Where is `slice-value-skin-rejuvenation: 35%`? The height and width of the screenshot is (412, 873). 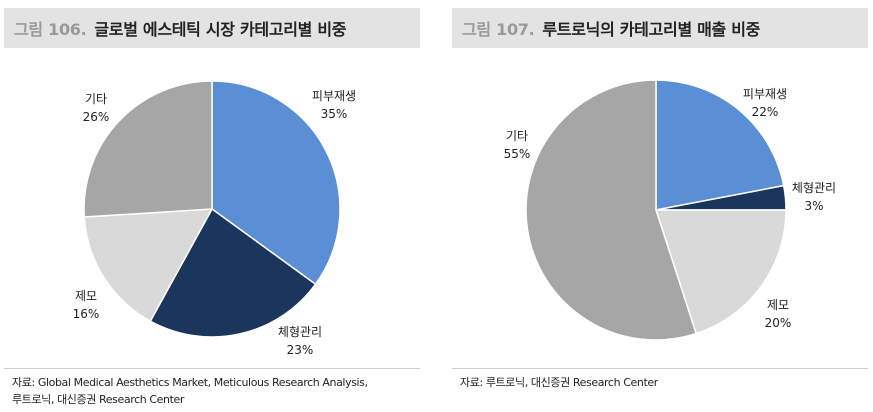 slice-value-skin-rejuvenation: 35% is located at coordinates (334, 114).